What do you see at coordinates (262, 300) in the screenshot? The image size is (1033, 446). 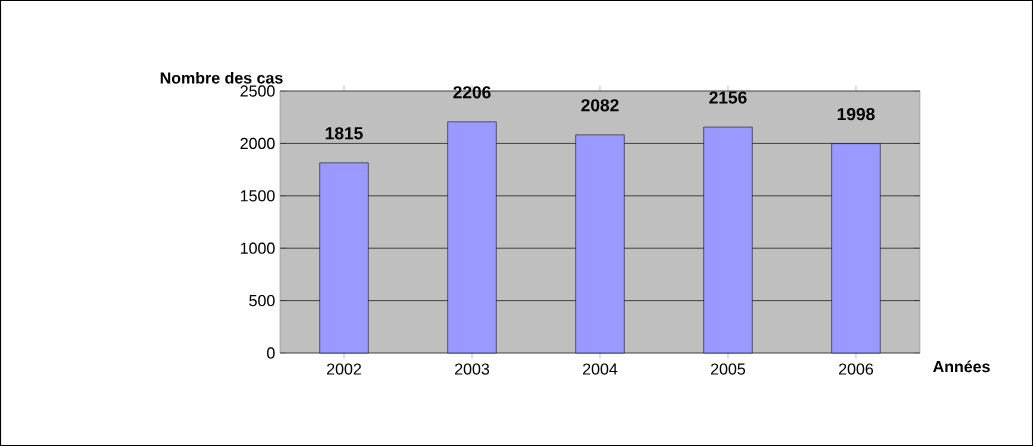 I see `y-tick-label: 500` at bounding box center [262, 300].